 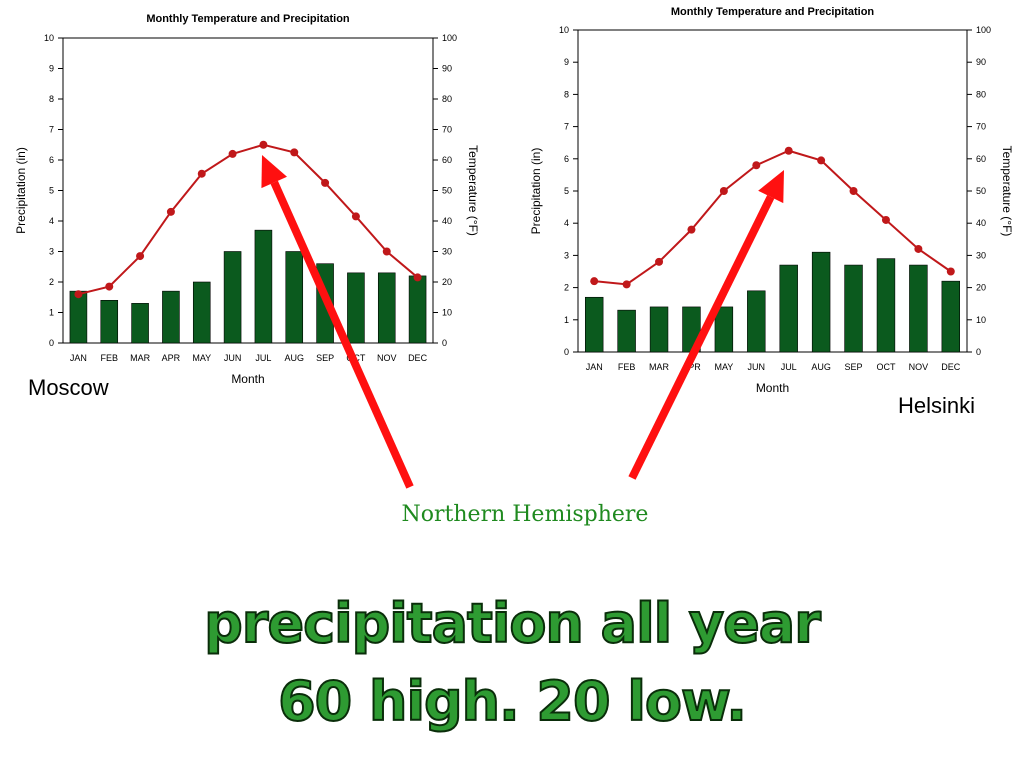 I want to click on precip-bar-aug, so click(x=294, y=297).